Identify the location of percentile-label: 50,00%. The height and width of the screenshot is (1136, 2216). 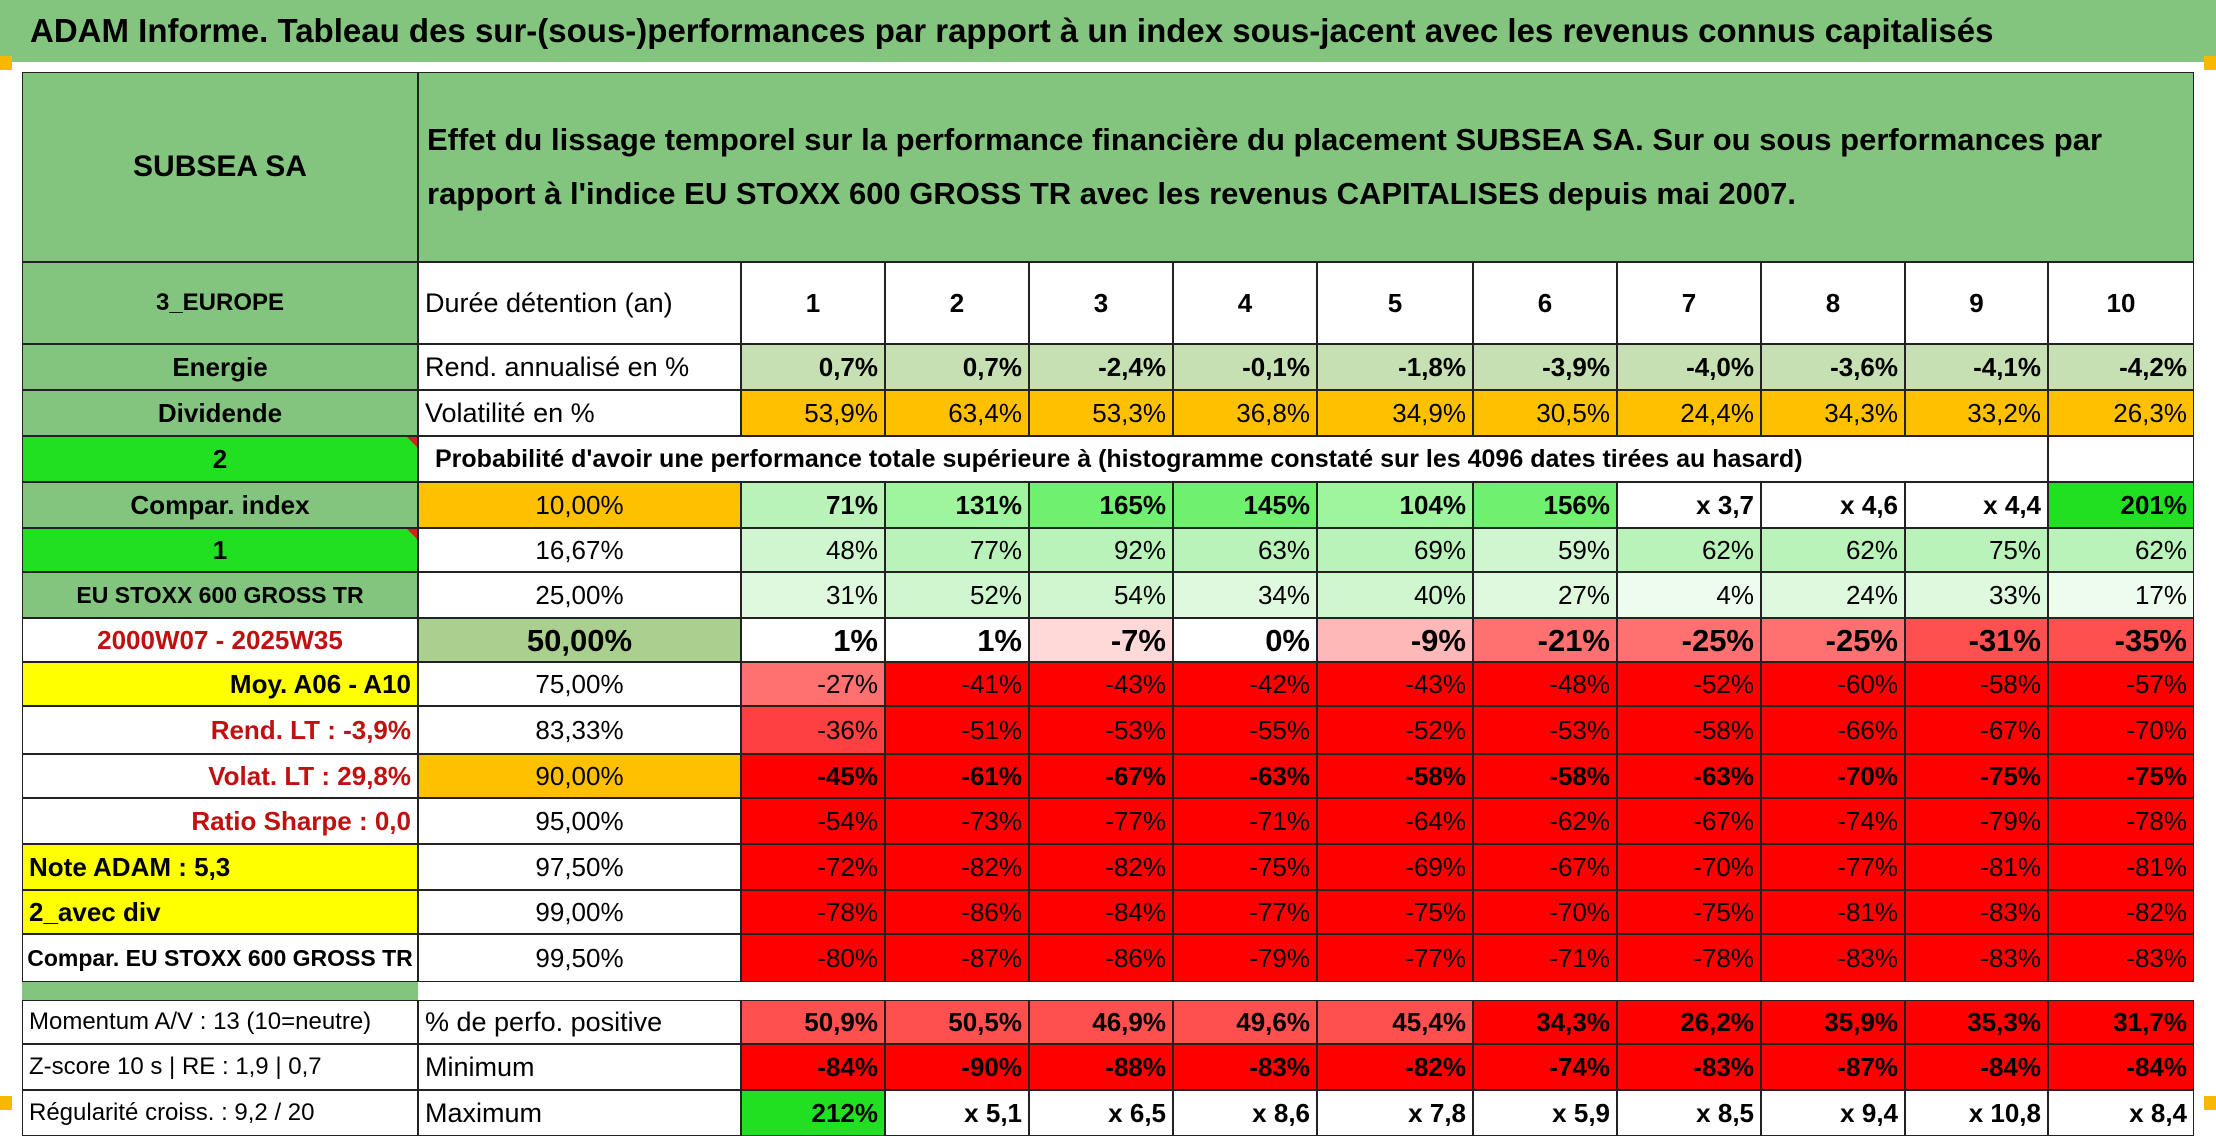
(579, 640).